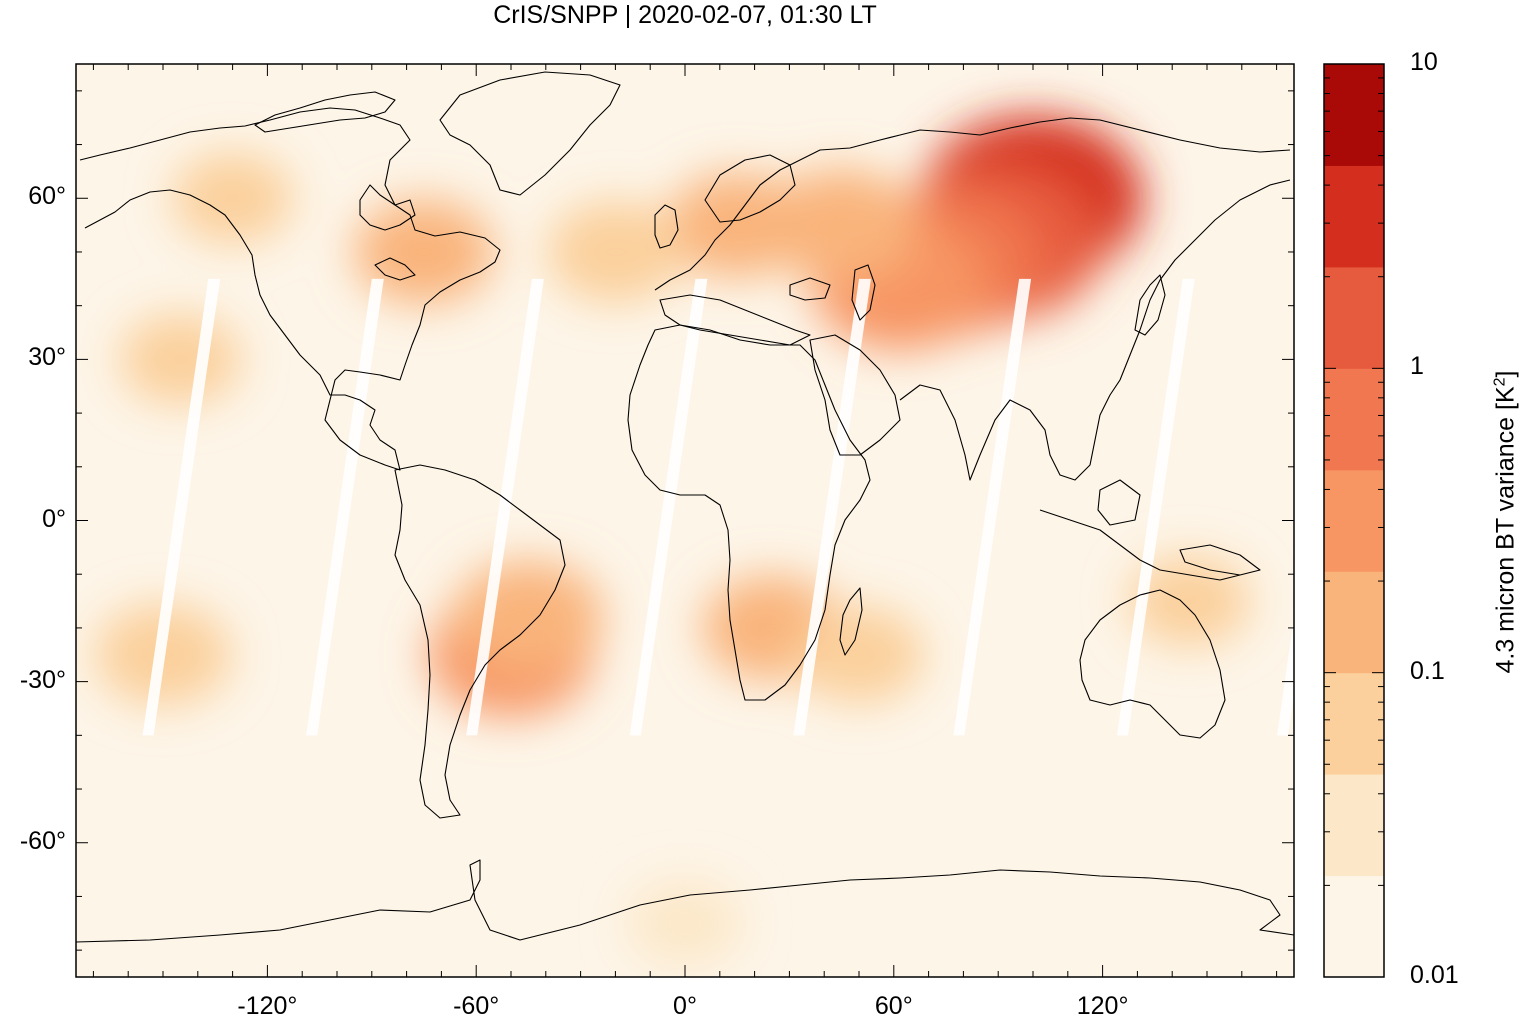 This screenshot has height=1021, width=1522. I want to click on colorbar-tick-label: 0.1, so click(1427, 670).